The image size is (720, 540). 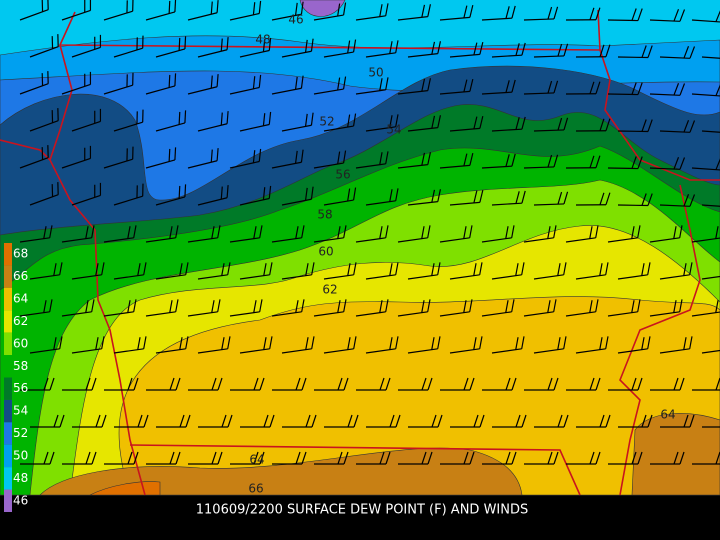 What do you see at coordinates (97, 270) in the screenshot?
I see `border` at bounding box center [97, 270].